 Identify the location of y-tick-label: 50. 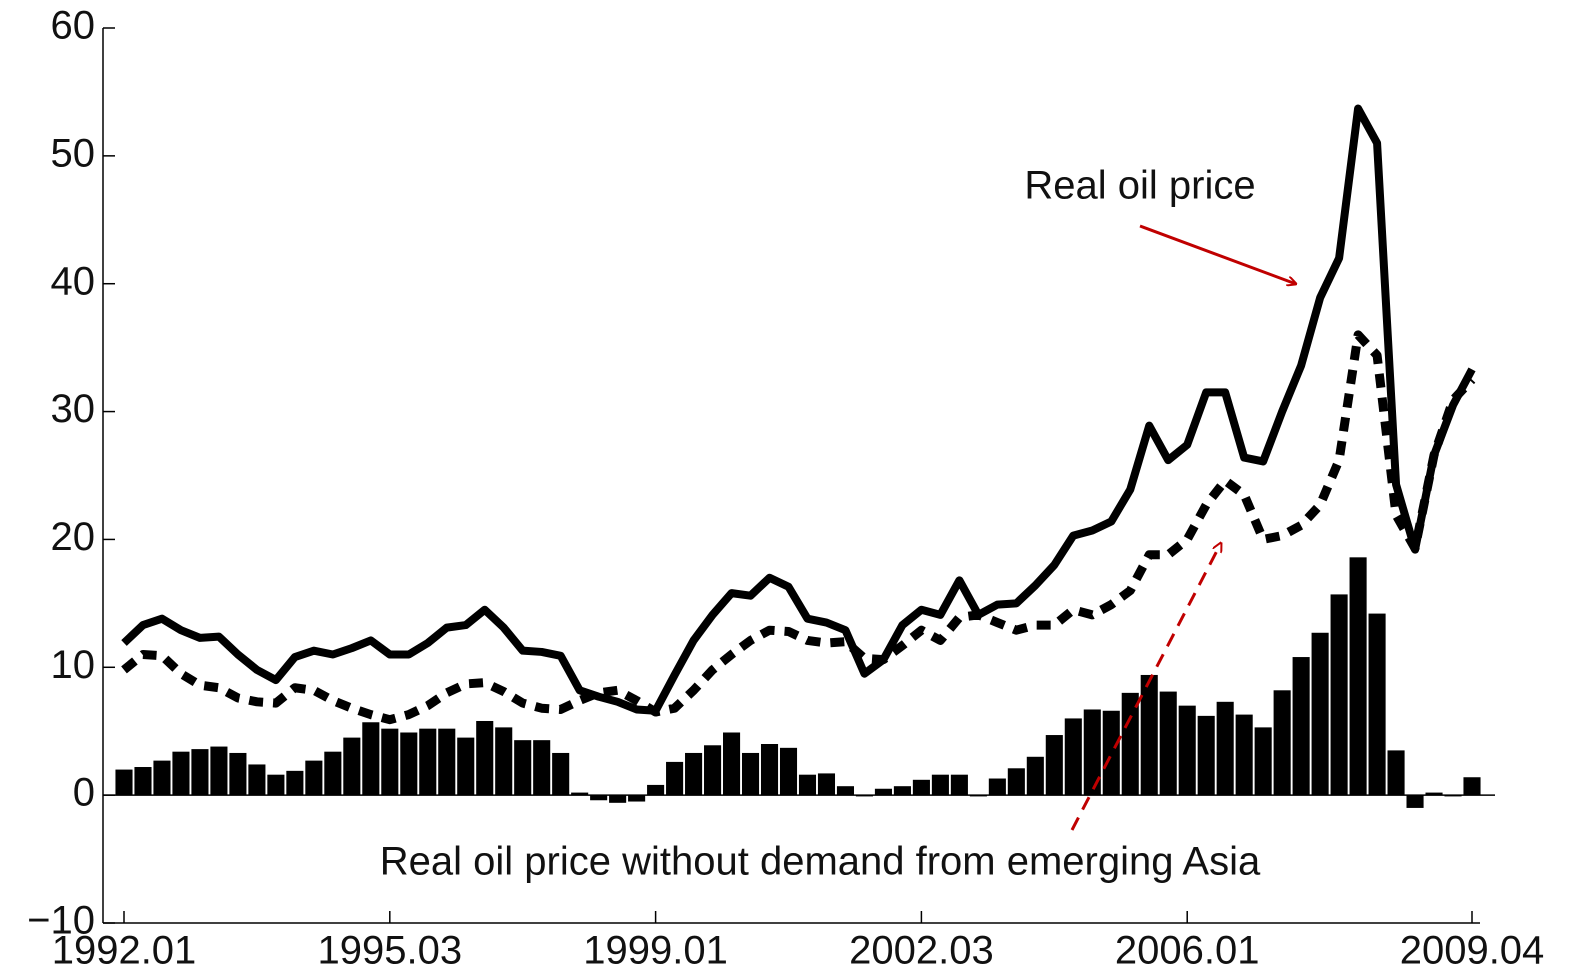
(73, 153).